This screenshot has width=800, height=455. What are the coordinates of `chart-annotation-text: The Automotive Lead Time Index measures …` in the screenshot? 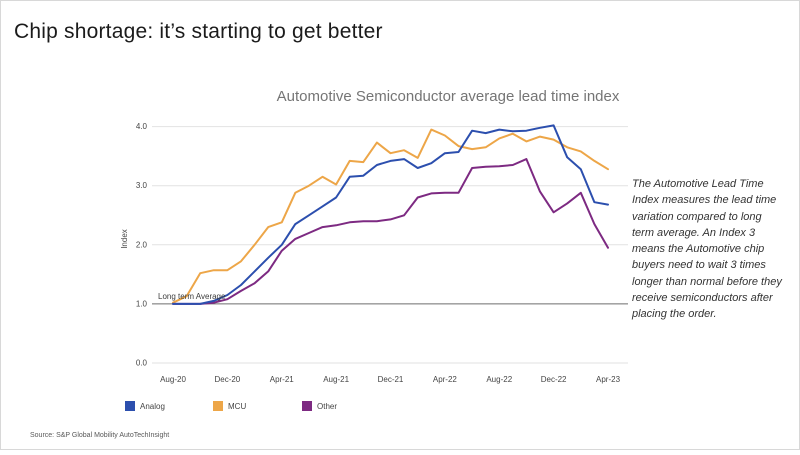 It's located at (707, 249).